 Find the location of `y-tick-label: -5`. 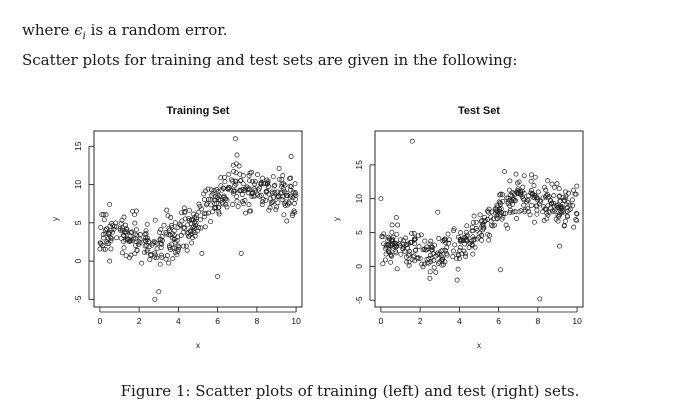

y-tick-label: -5 is located at coordinates (359, 300).